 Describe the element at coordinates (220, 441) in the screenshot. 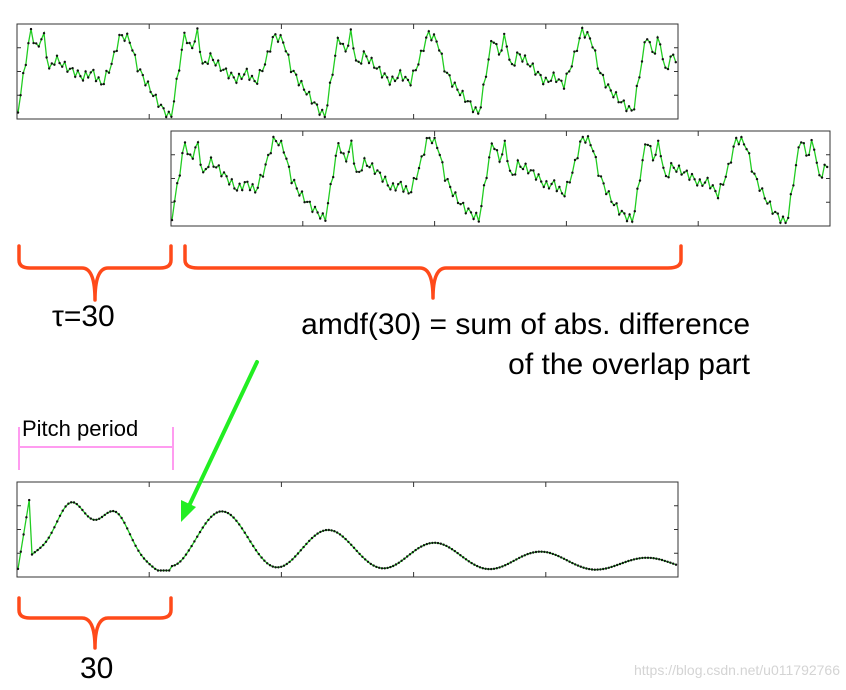

I see `pointer-arrow` at that location.